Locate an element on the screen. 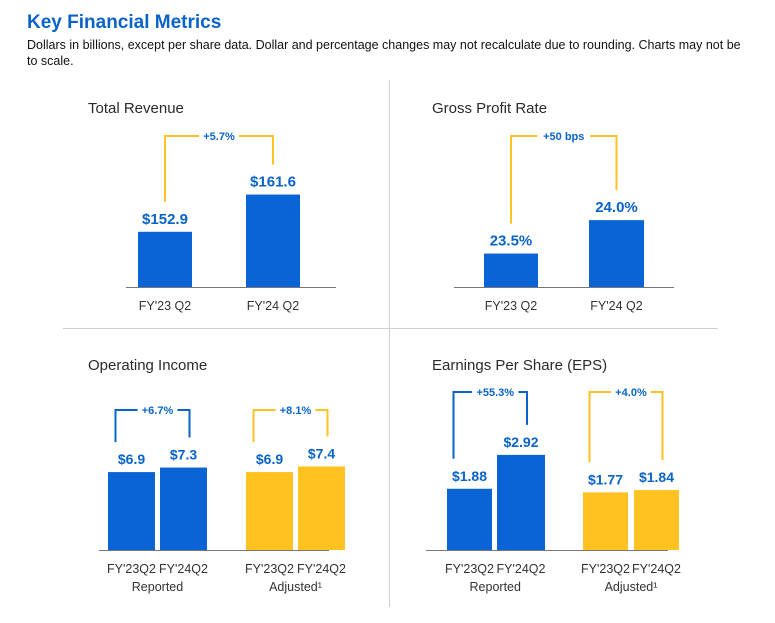 The image size is (775, 623). change-label: +5.7% is located at coordinates (219, 137).